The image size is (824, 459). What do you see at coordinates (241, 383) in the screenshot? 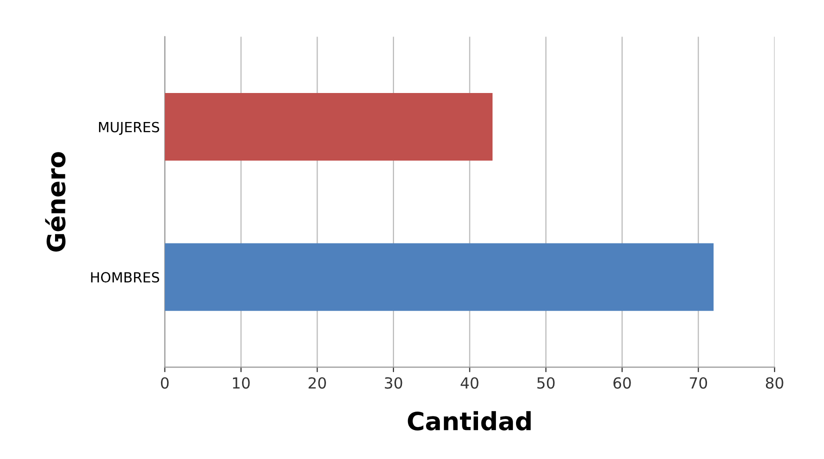
I see `x-tick-label: 10` at bounding box center [241, 383].